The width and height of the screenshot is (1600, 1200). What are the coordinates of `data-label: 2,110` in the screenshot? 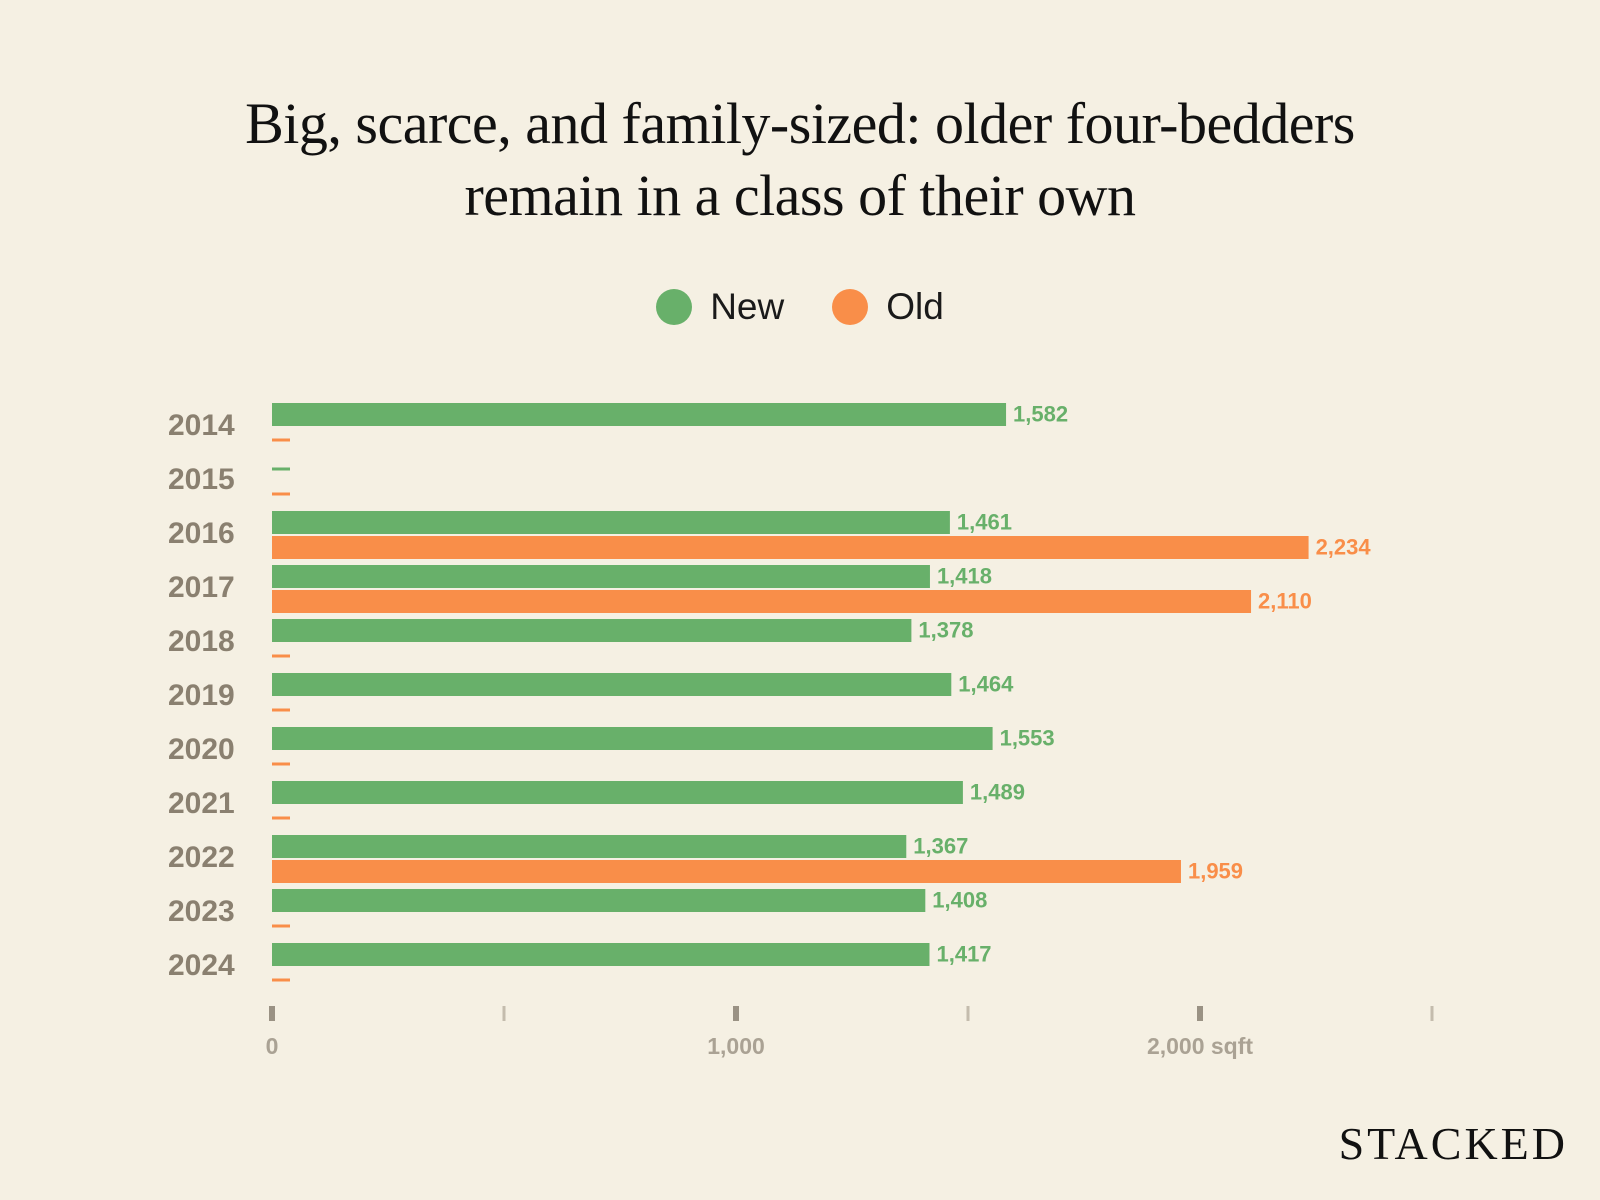 It's located at (1285, 600).